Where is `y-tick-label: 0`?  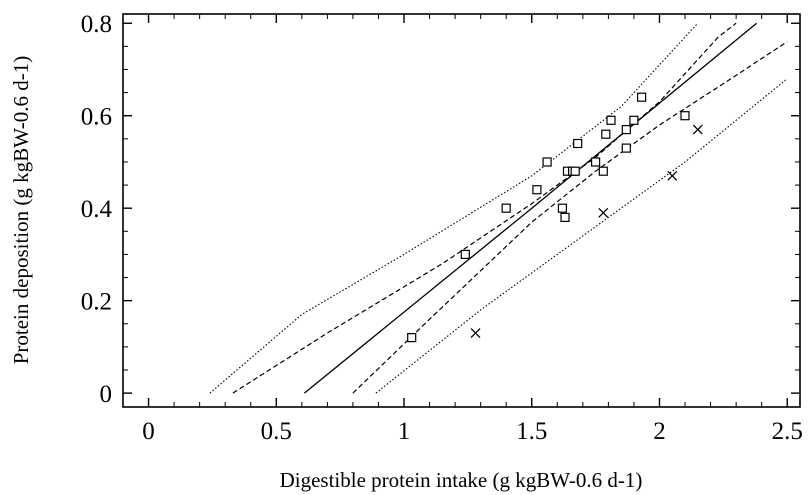
y-tick-label: 0 is located at coordinates (106, 394).